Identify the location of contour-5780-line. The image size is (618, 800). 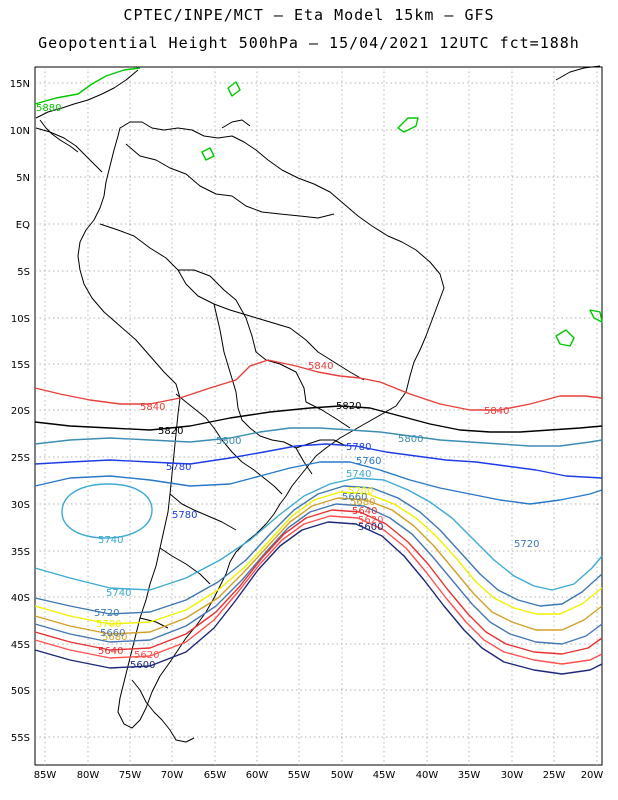
(318, 461).